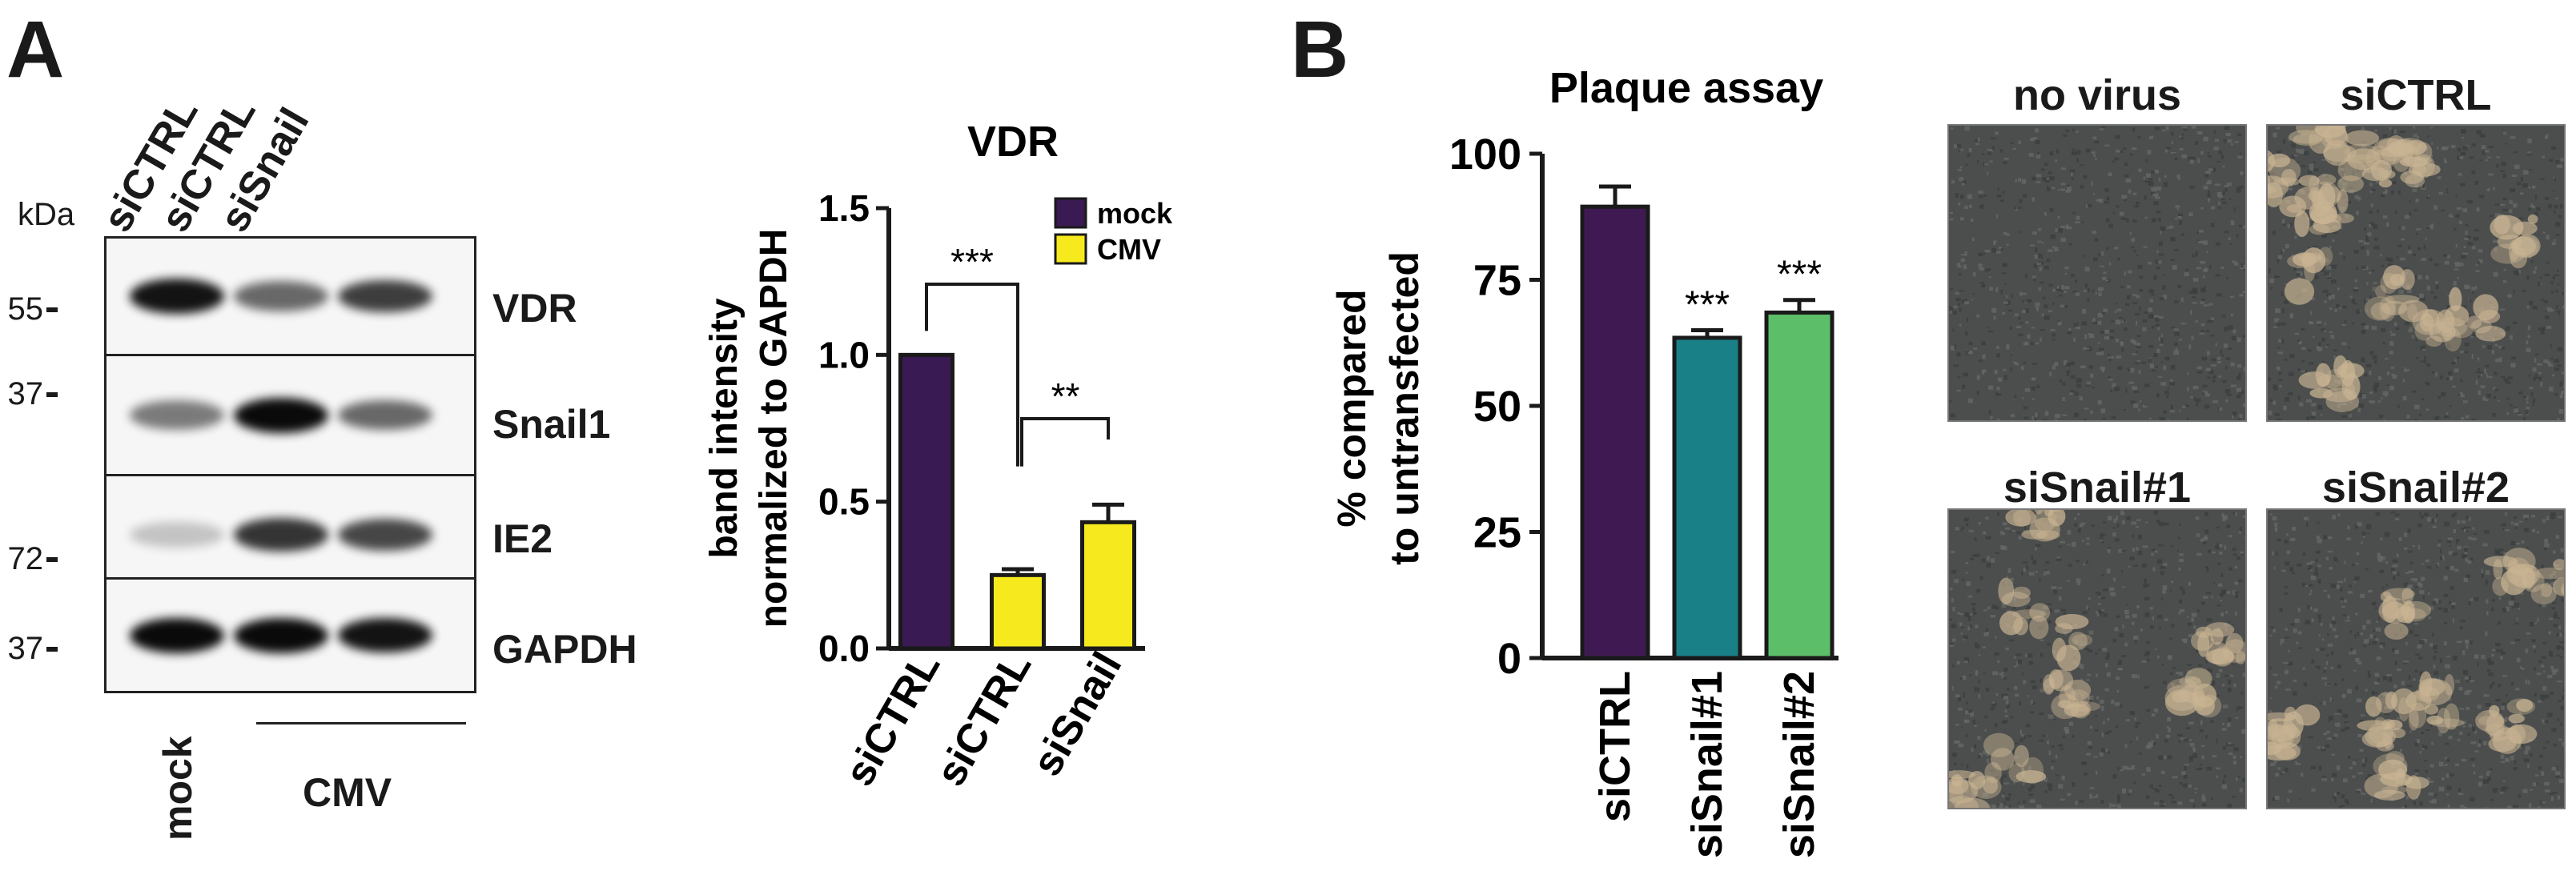  What do you see at coordinates (281, 415) in the screenshot?
I see `blot-band` at bounding box center [281, 415].